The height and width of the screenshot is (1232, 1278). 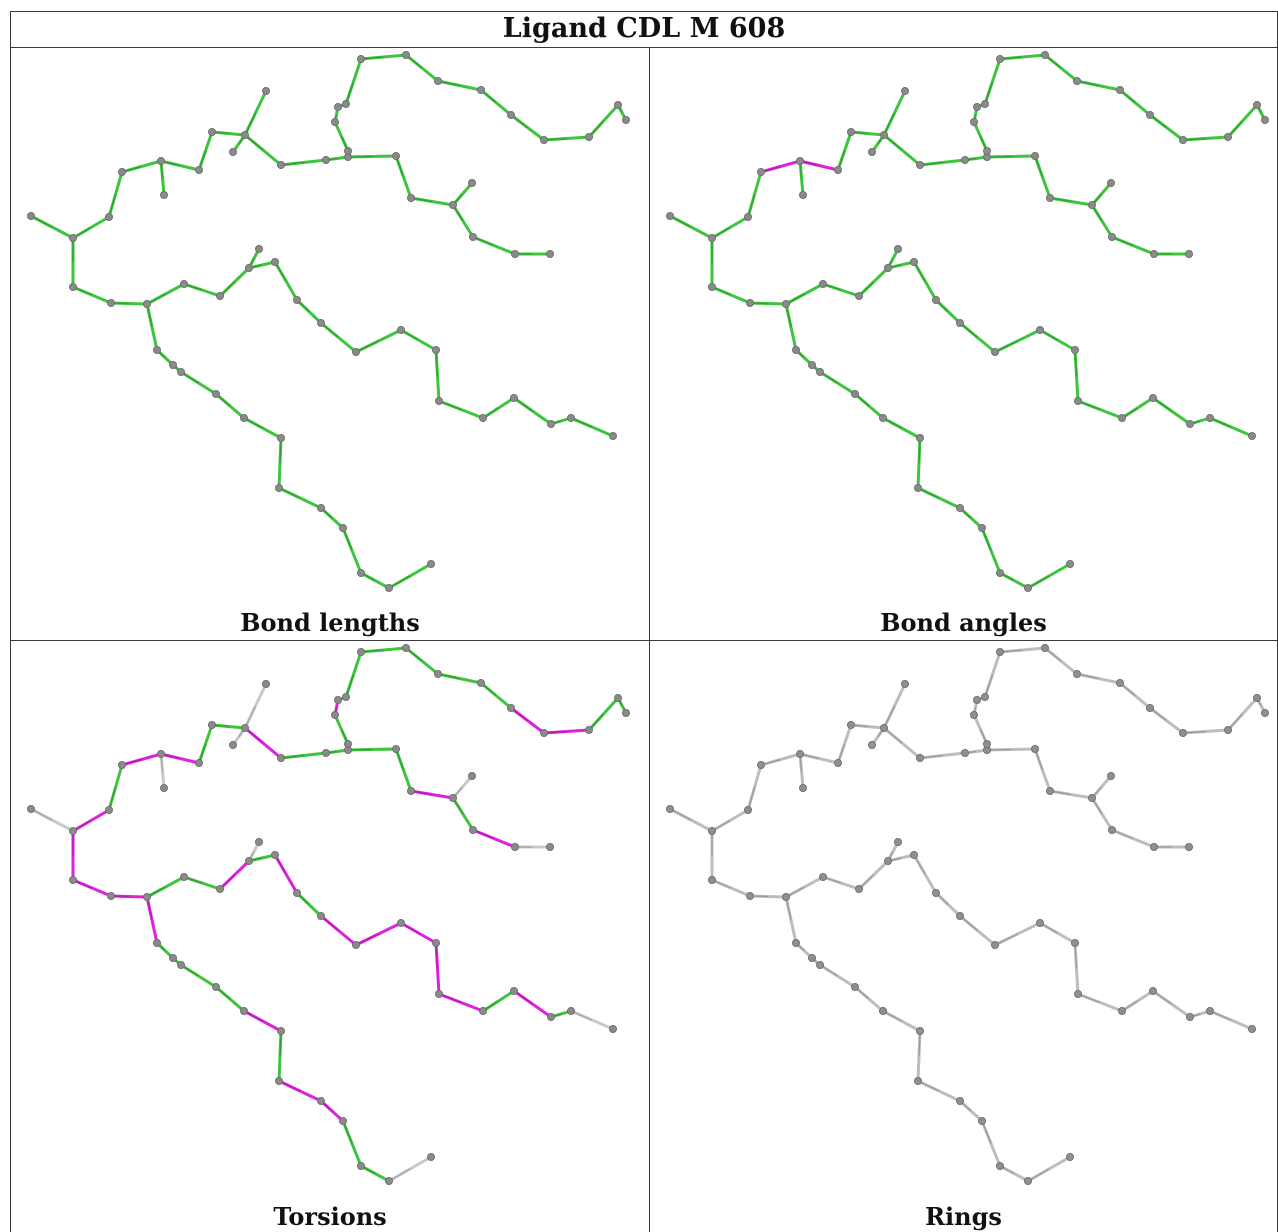 What do you see at coordinates (156, 349) in the screenshot?
I see `atom-a54` at bounding box center [156, 349].